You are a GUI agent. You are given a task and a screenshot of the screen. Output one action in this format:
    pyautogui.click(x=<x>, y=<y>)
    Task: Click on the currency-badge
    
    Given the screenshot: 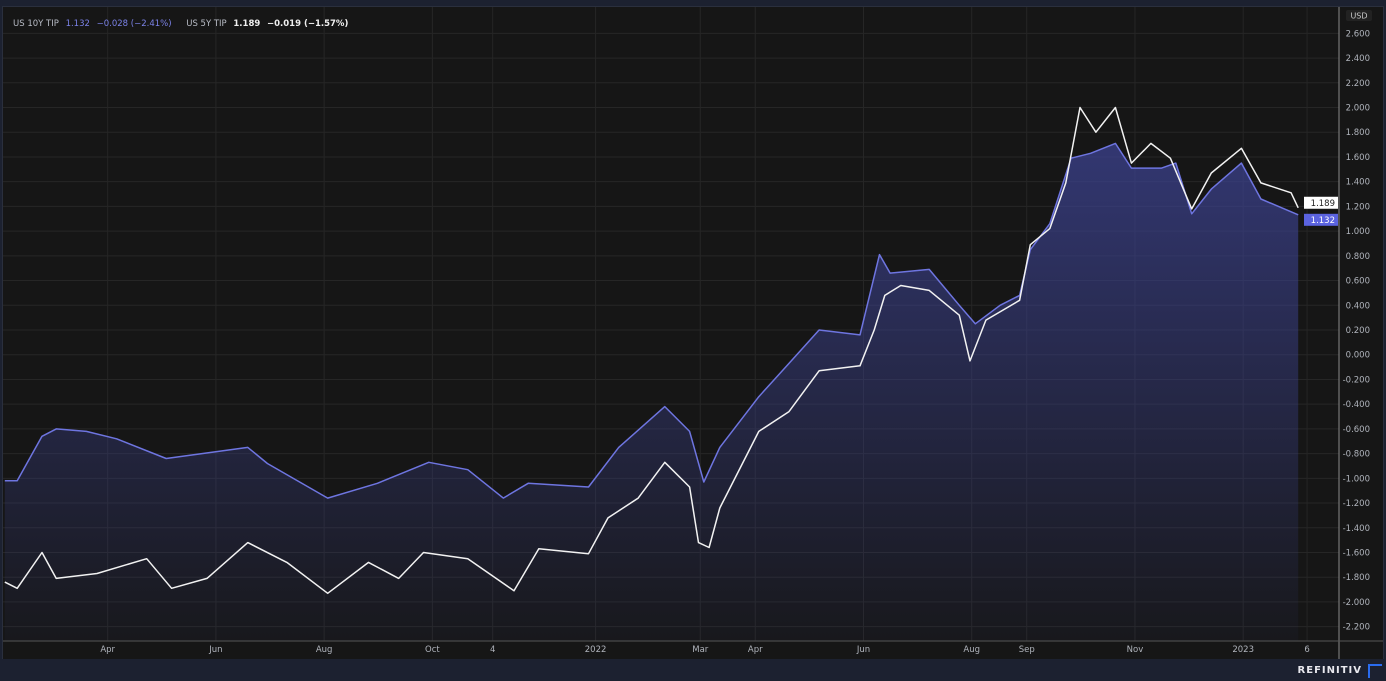 What is the action you would take?
    pyautogui.click(x=1359, y=15)
    